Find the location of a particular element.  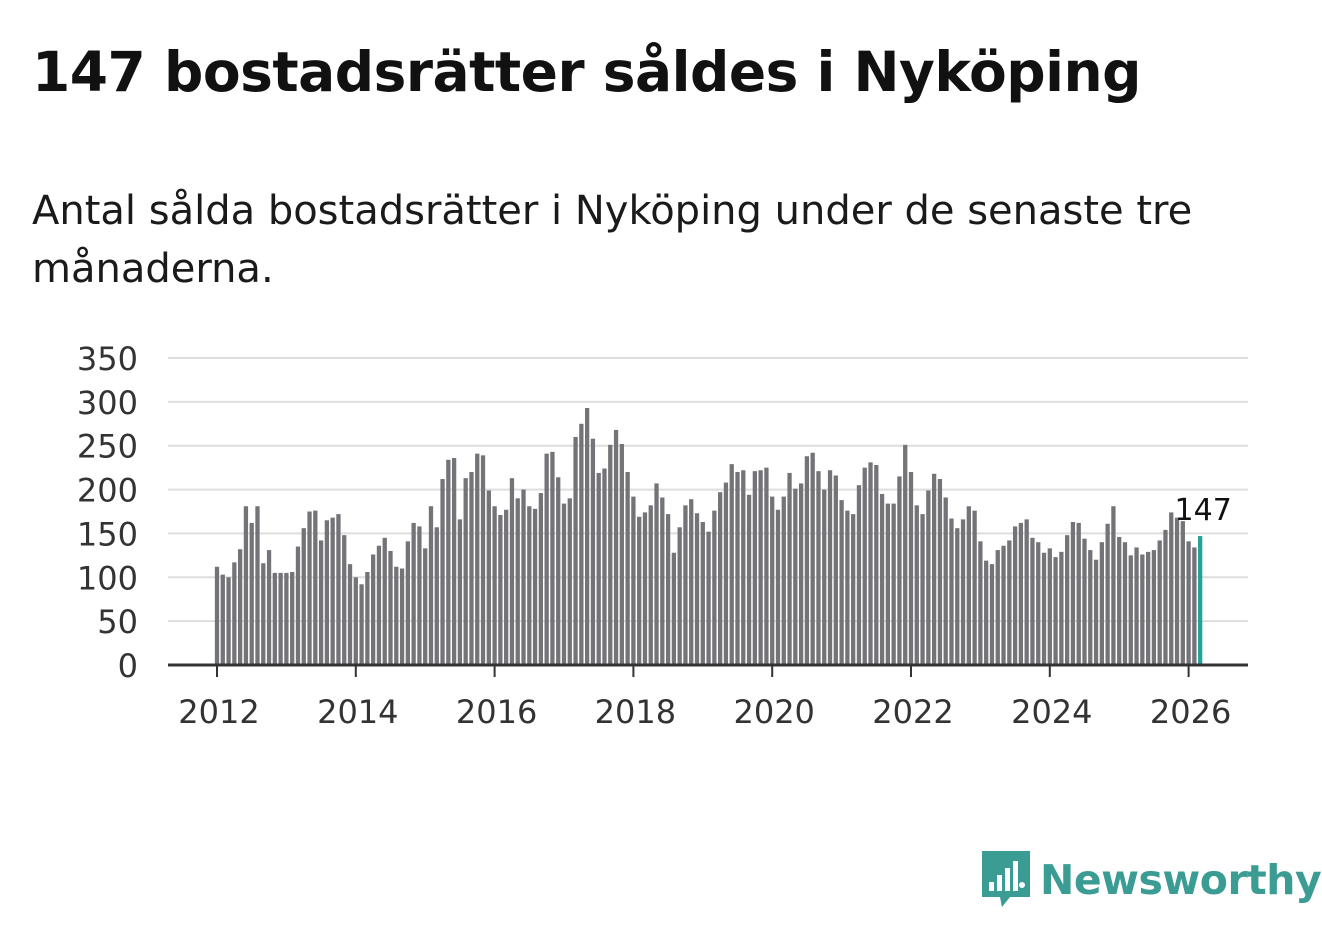

x-tick-label: 2026 is located at coordinates (1190, 712).